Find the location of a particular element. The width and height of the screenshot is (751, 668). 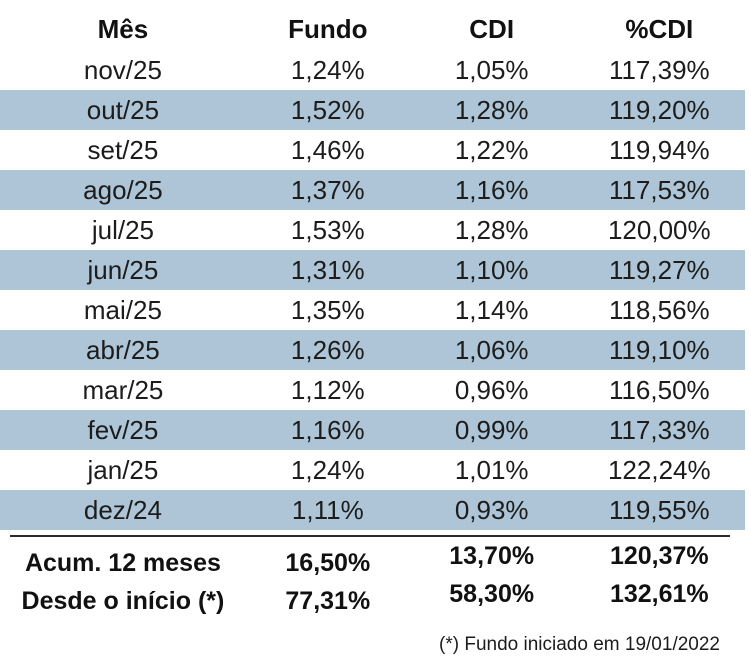

fund-cell: 1,53% is located at coordinates (327, 229).